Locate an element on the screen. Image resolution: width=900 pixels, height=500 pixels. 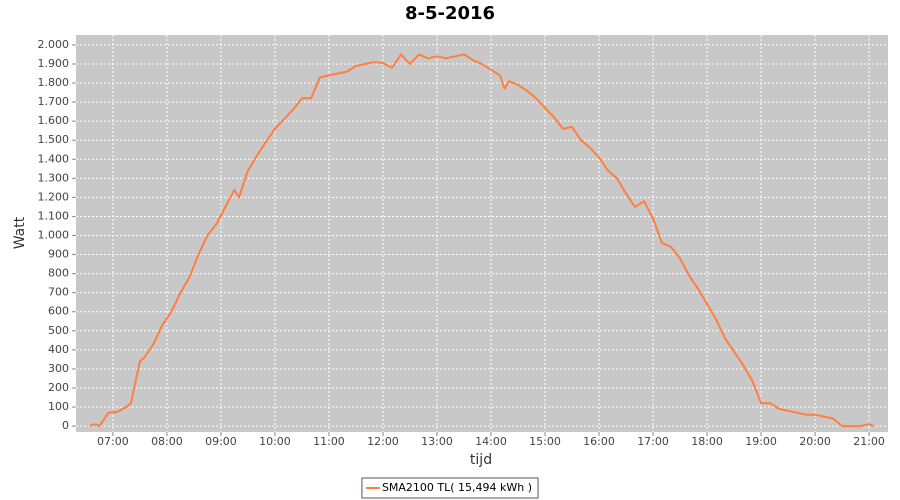
y-tick-label: 700 is located at coordinates (58, 292).